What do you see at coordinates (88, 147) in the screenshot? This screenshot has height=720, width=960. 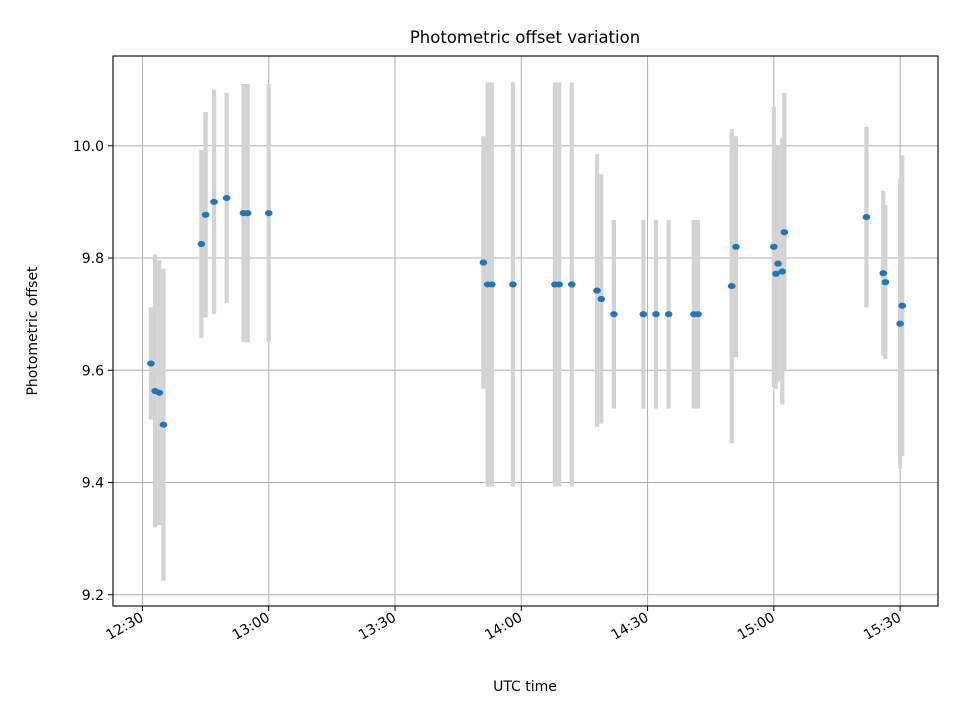 I see `y-tick-label: 10.0` at bounding box center [88, 147].